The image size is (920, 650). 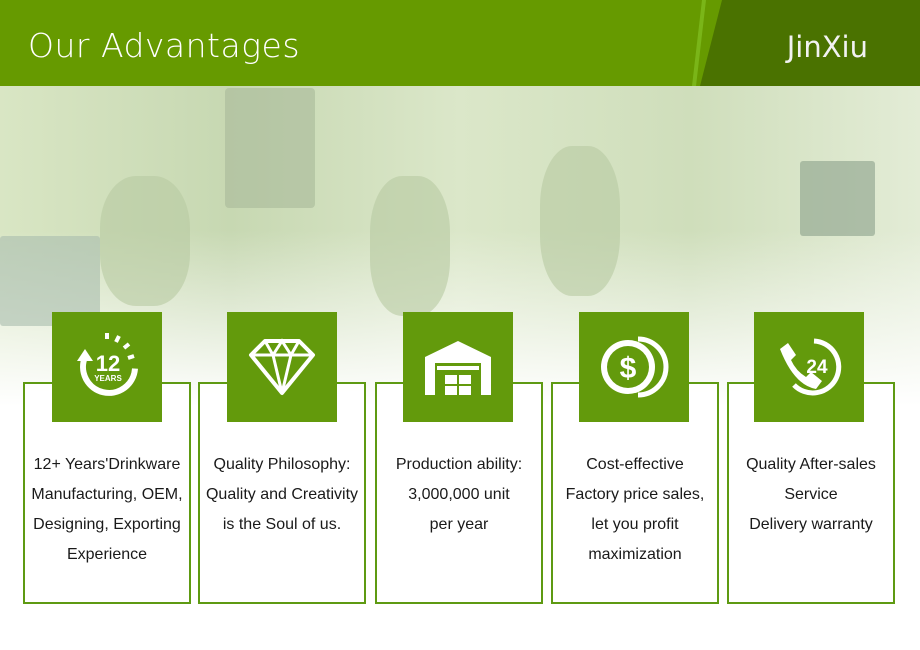 I want to click on card-line: Manufacturing, OEM,, so click(x=107, y=494).